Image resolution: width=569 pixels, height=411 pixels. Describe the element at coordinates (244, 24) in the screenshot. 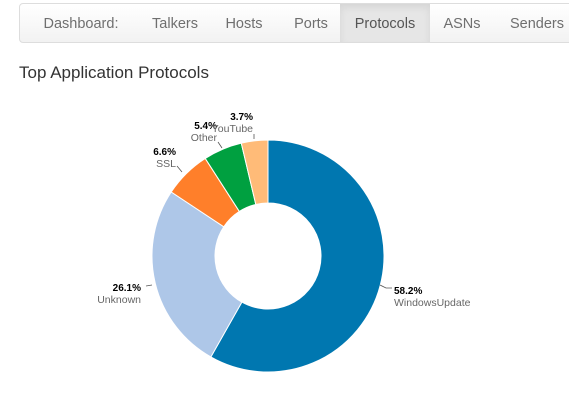

I see `nav-hosts: Hosts` at that location.